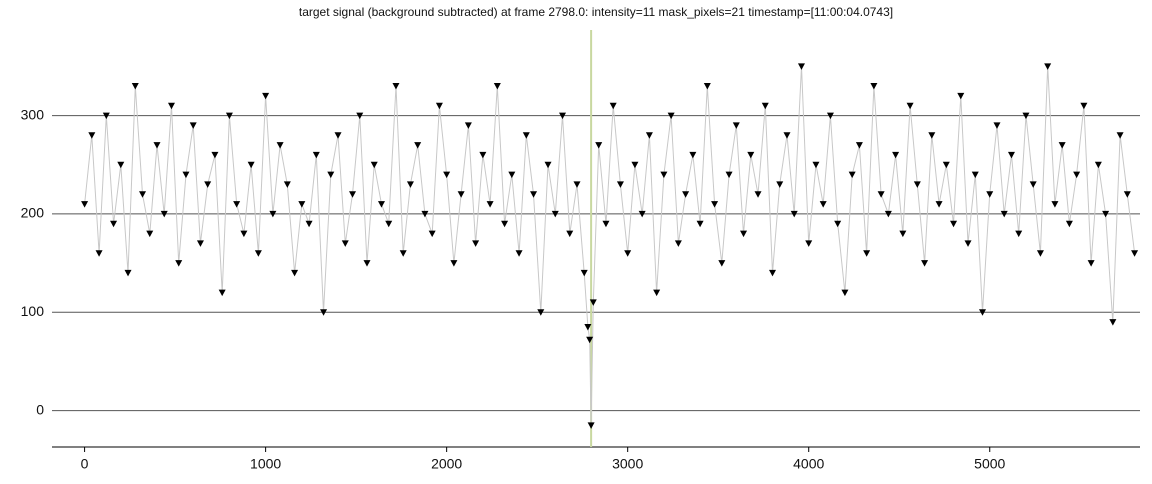 This screenshot has width=1152, height=484. I want to click on x-tick-label: 2000, so click(446, 464).